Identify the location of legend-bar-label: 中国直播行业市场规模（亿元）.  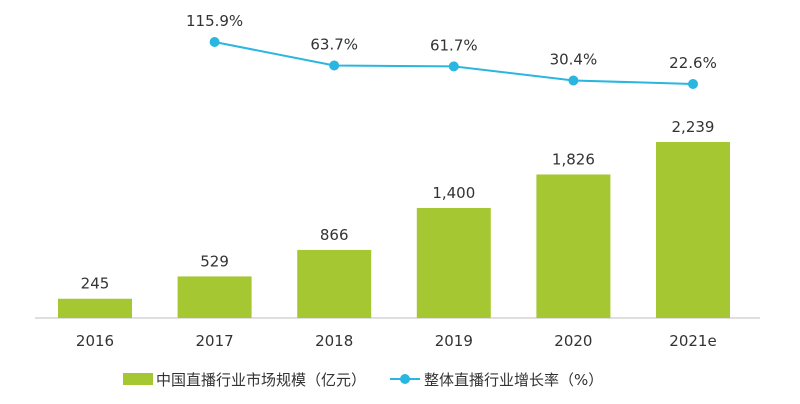
(261, 380).